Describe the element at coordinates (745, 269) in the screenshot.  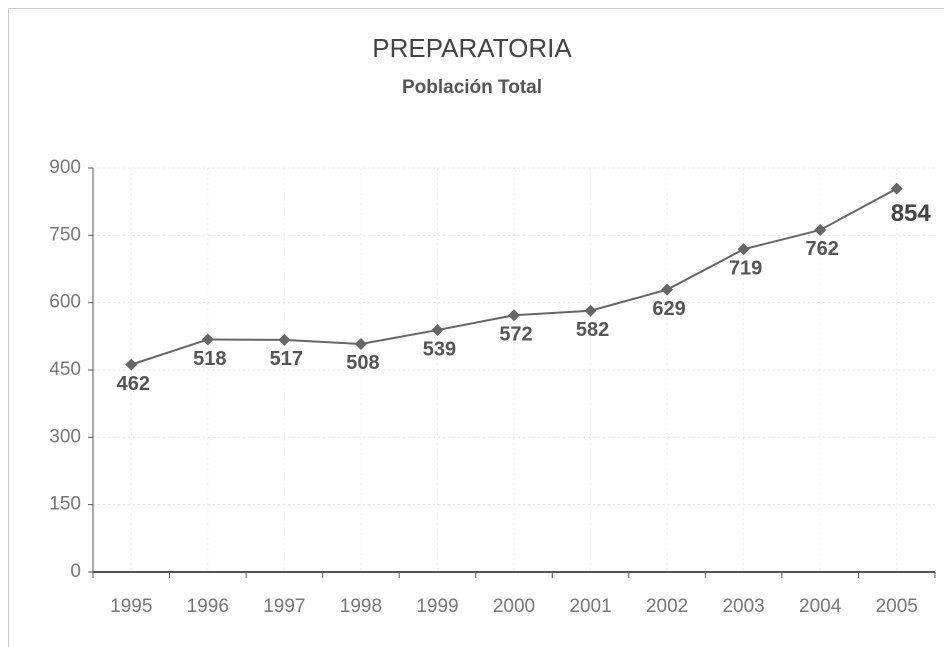
I see `data-label: 719` at that location.